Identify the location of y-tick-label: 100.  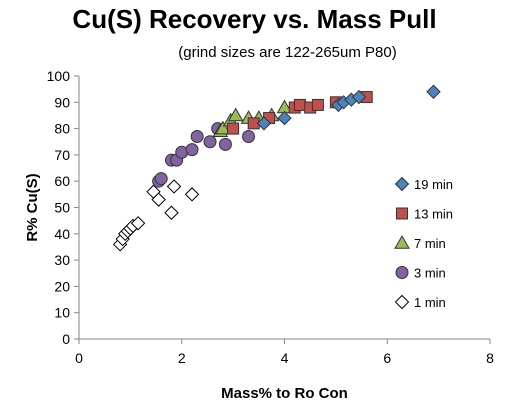
(59, 76).